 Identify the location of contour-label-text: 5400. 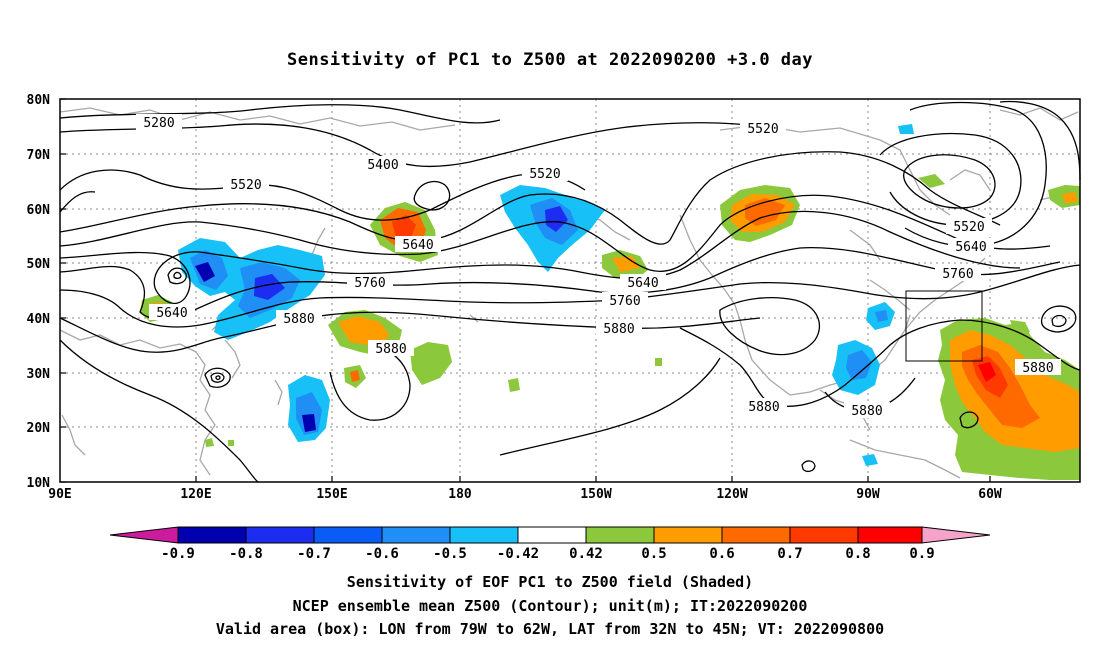
(382, 165).